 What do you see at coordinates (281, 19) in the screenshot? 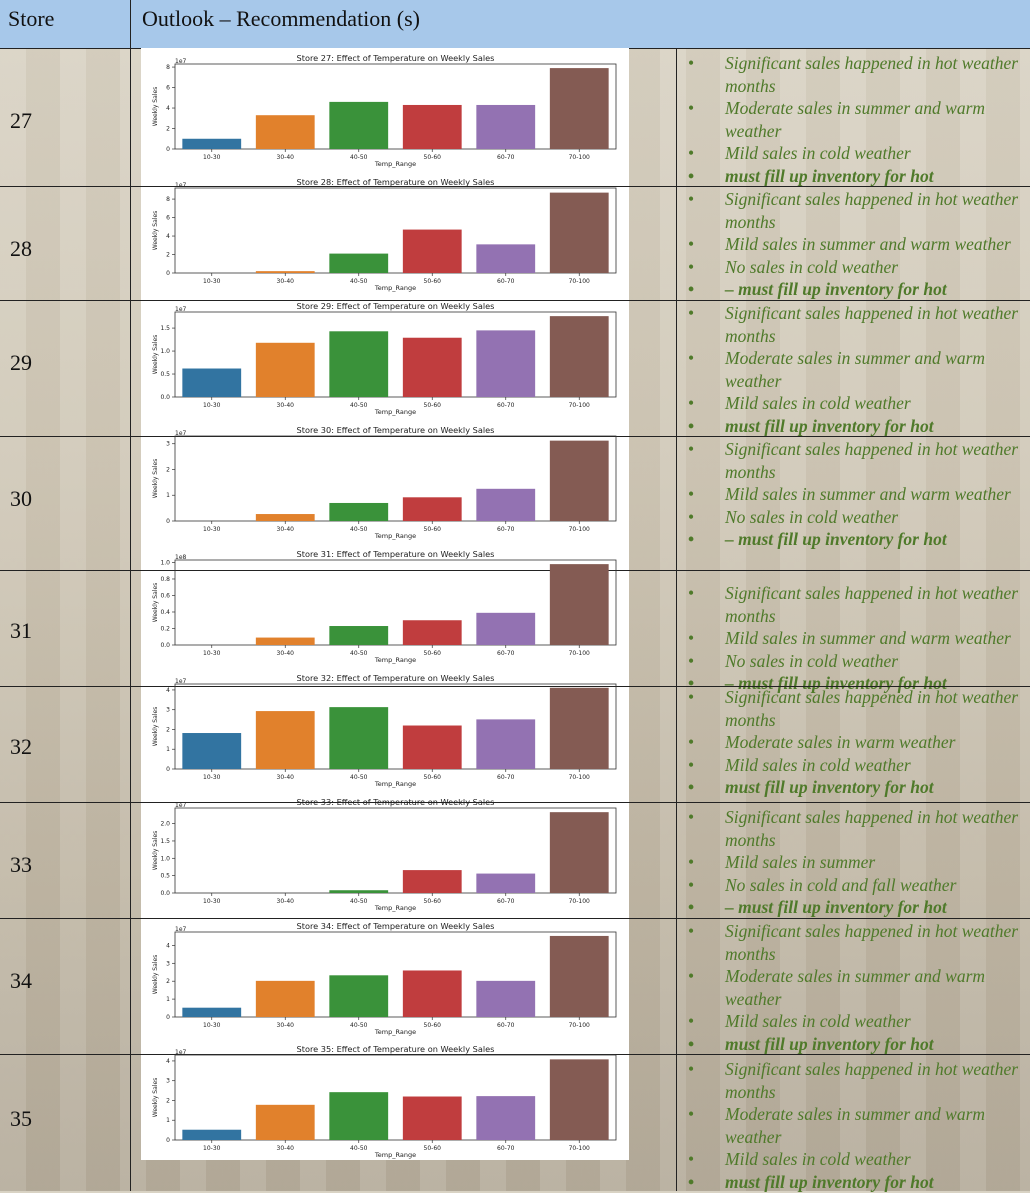
I see `header-outlook: Outlook – Recommendation (s)` at bounding box center [281, 19].